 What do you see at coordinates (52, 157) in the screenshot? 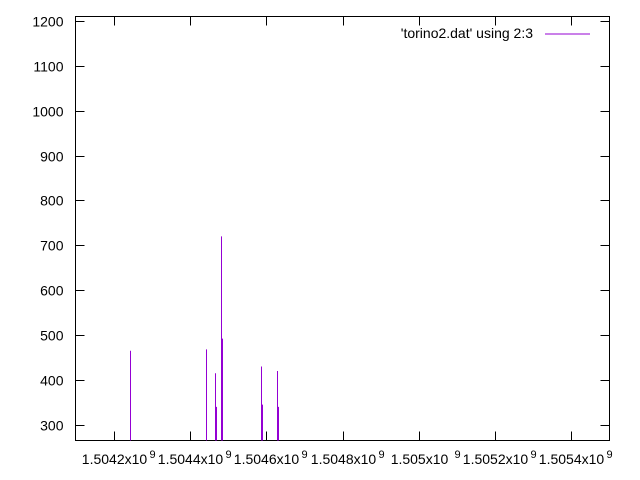
I see `y-tick-label: 900` at bounding box center [52, 157].